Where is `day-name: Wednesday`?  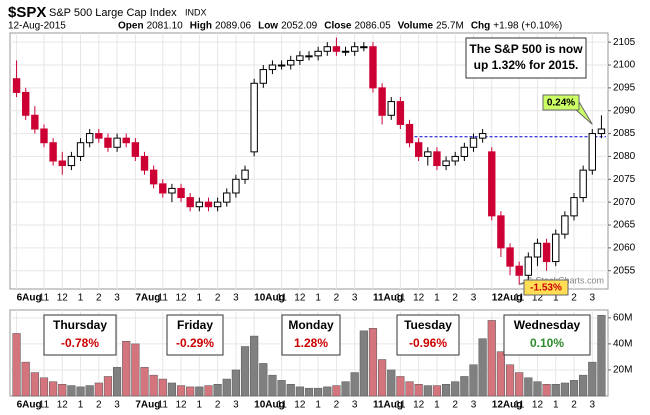 day-name: Wednesday is located at coordinates (547, 325).